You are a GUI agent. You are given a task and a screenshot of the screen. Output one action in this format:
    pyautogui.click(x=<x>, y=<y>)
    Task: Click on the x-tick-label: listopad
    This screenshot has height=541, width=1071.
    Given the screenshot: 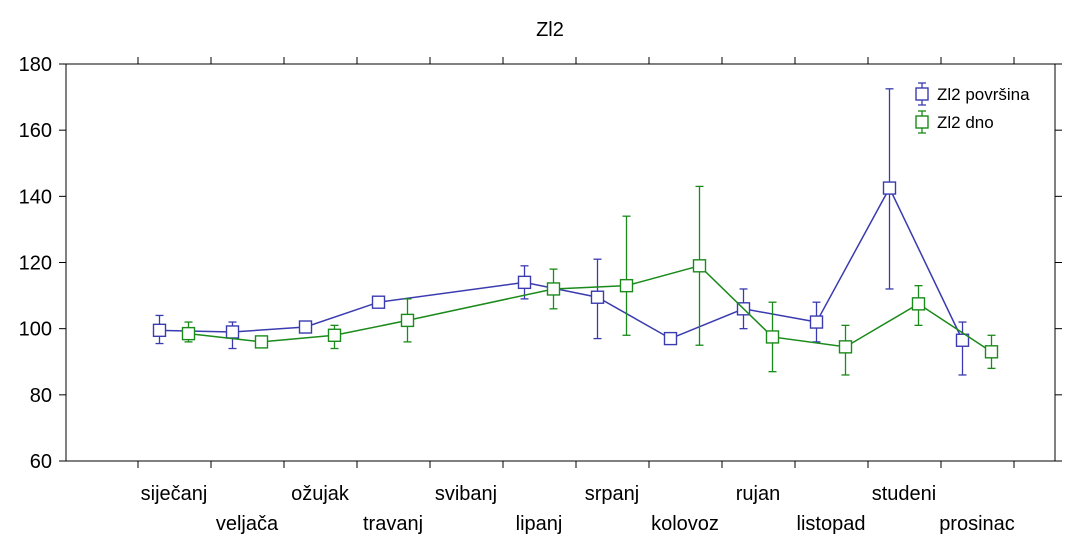 What is the action you would take?
    pyautogui.click(x=831, y=524)
    